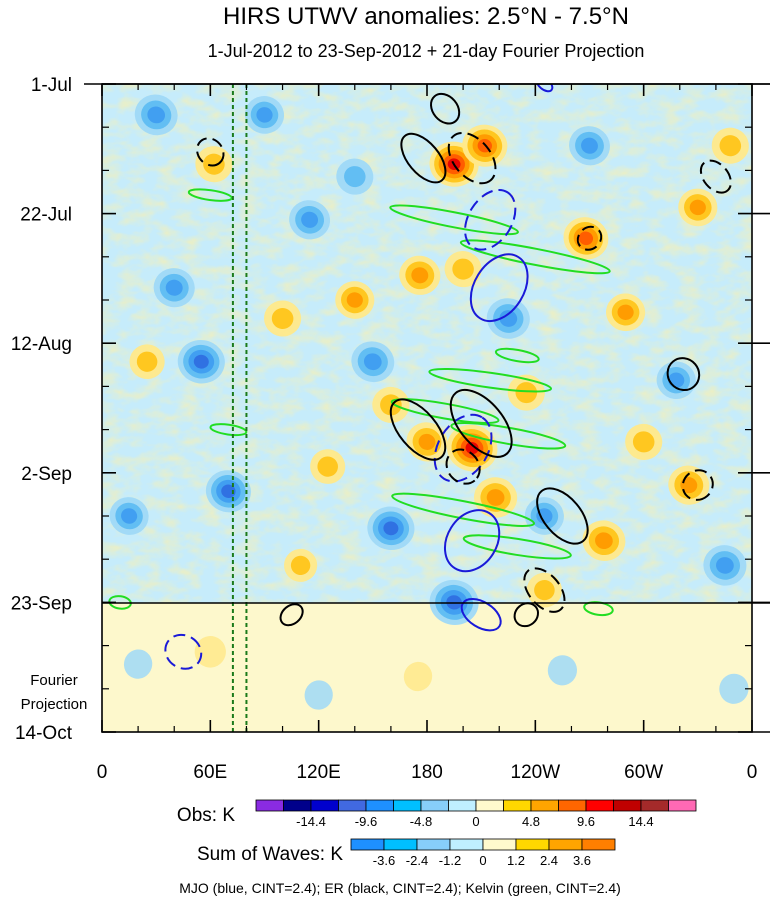 This screenshot has height=899, width=771. What do you see at coordinates (586, 821) in the screenshot?
I see `colorbar-tick-label: 9.6` at bounding box center [586, 821].